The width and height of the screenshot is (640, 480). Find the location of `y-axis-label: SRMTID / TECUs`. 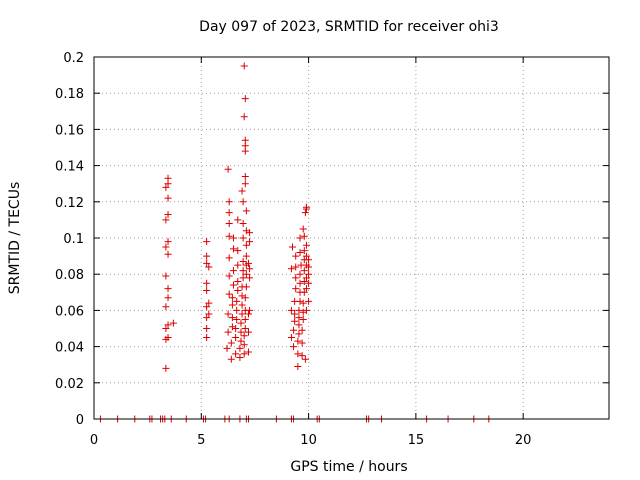

y-axis-label: SRMTID / TECUs is located at coordinates (15, 238).